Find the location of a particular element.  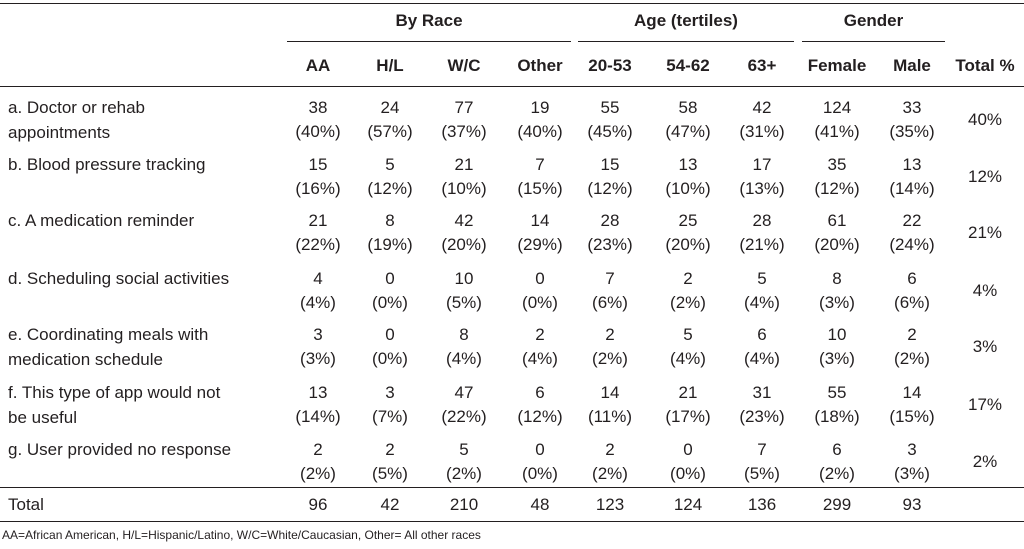

count-cell: 24 is located at coordinates (390, 107).